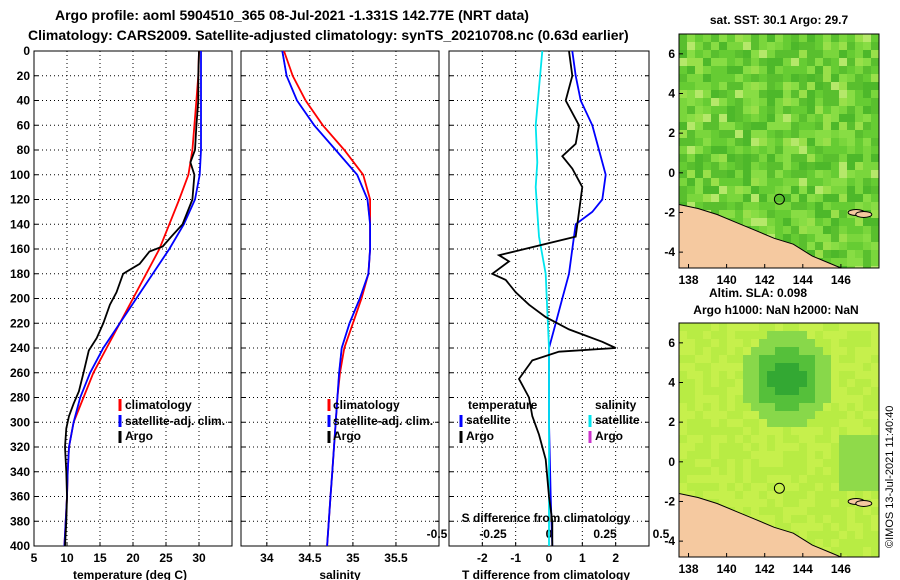  Describe the element at coordinates (757, 167) in the screenshot. I see `sst-map-axes: 138 140 142 144 146 6 4 2 0 -2 -4` at that location.